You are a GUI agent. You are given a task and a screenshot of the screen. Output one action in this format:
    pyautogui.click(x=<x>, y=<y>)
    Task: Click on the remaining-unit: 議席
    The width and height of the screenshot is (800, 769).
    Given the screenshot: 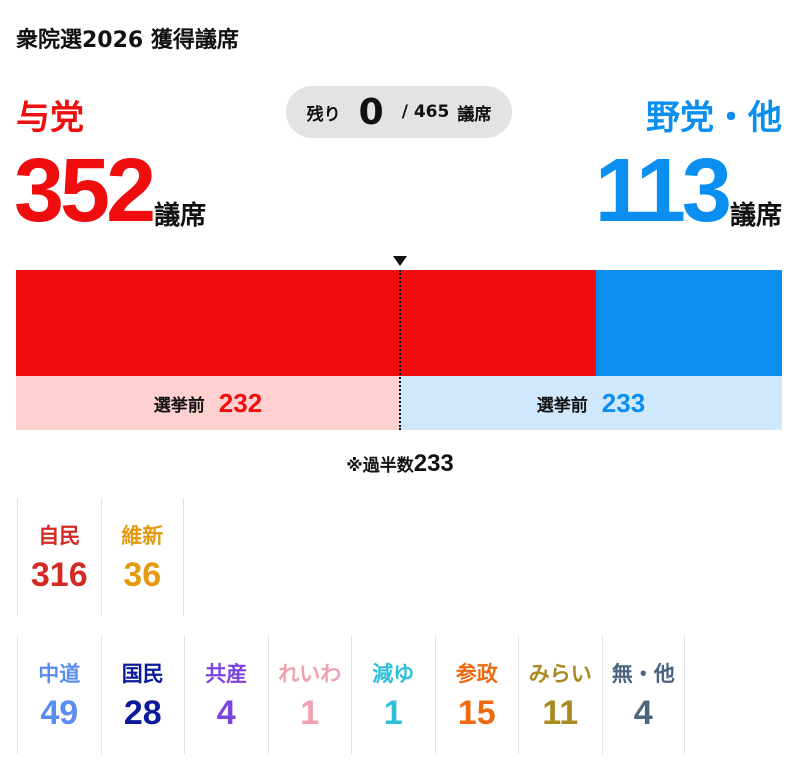 What is the action you would take?
    pyautogui.click(x=474, y=114)
    